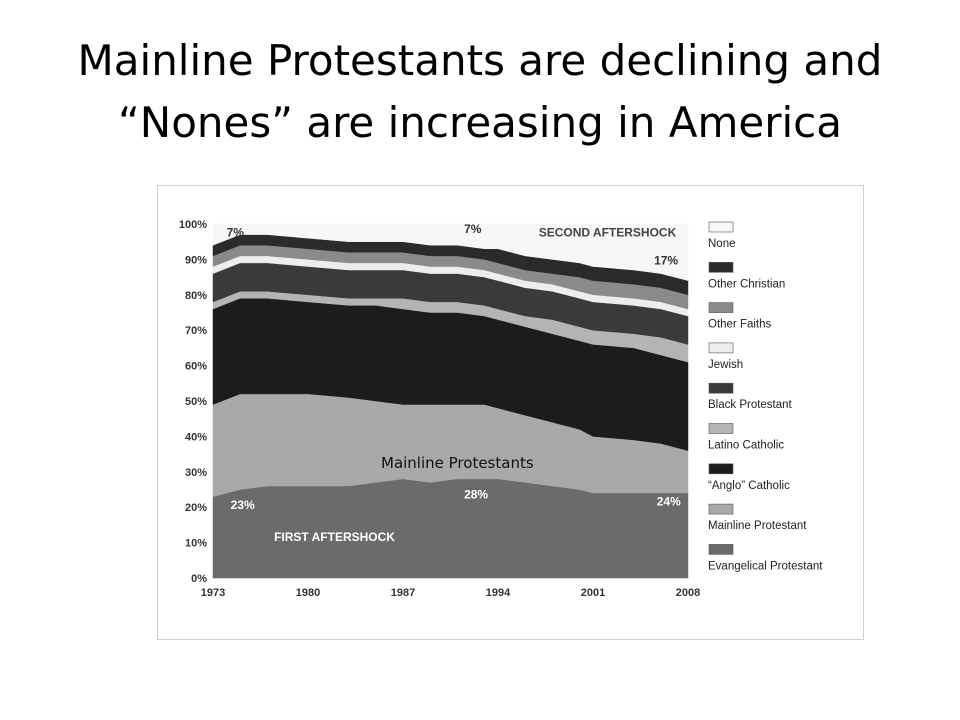  Describe the element at coordinates (480, 122) in the screenshot. I see `title-line-2: “Nones” are increasing in America` at that location.